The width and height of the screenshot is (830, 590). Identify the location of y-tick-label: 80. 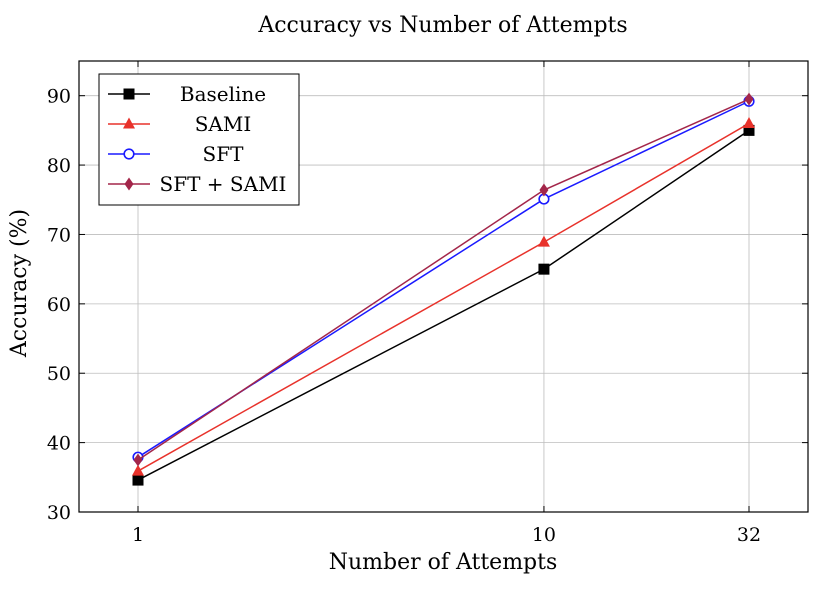
(59, 166).